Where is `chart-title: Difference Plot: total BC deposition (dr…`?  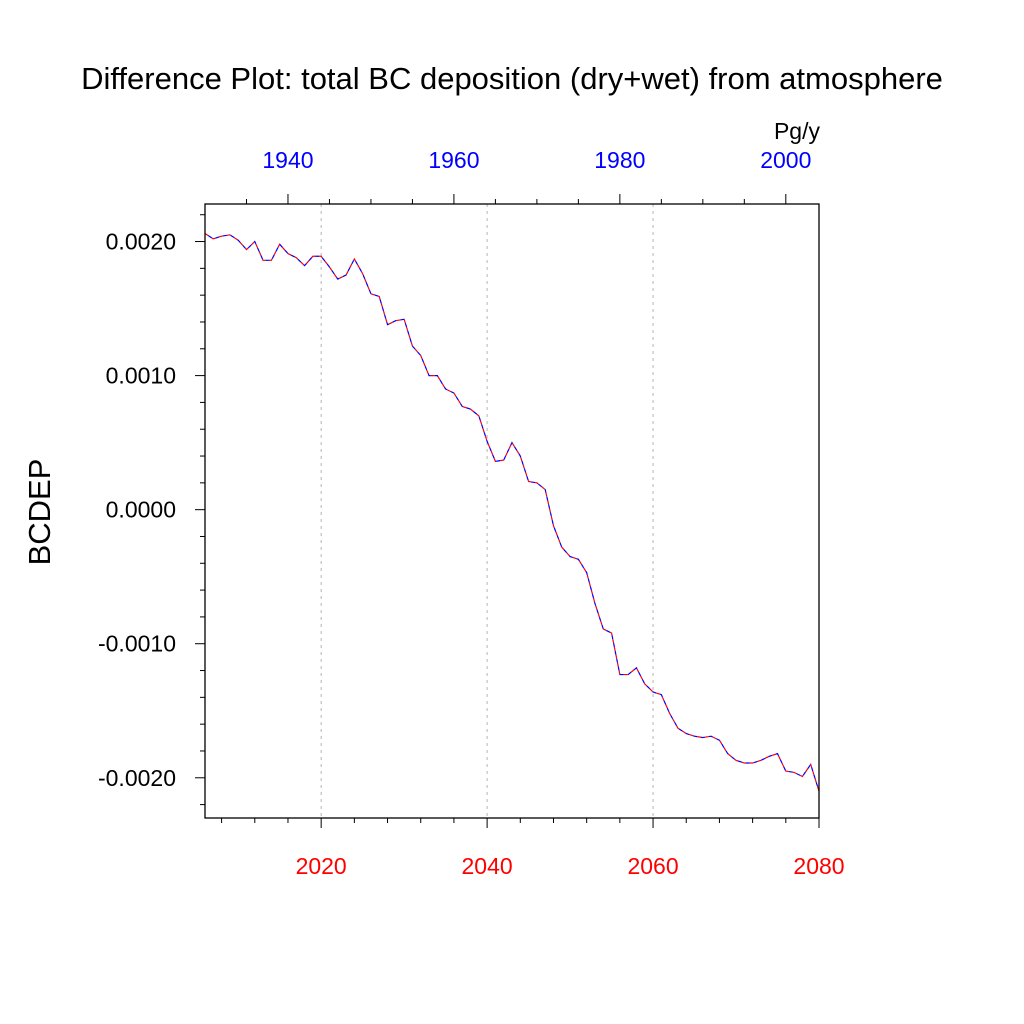
chart-title: Difference Plot: total BC deposition (dr… is located at coordinates (512, 78).